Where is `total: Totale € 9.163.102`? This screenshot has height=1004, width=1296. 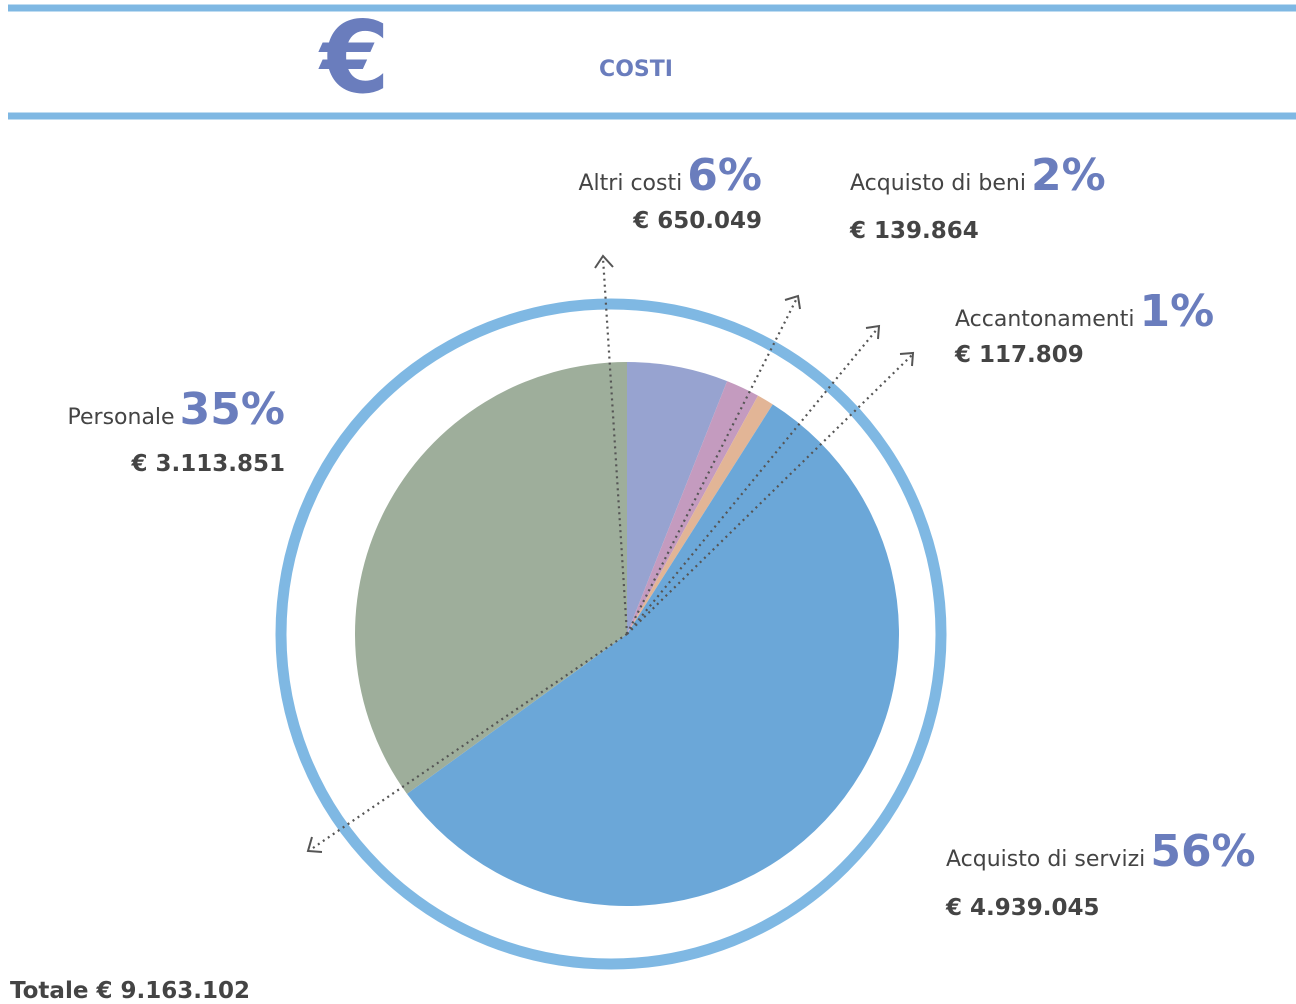
total: Totale € 9.163.102 is located at coordinates (130, 991).